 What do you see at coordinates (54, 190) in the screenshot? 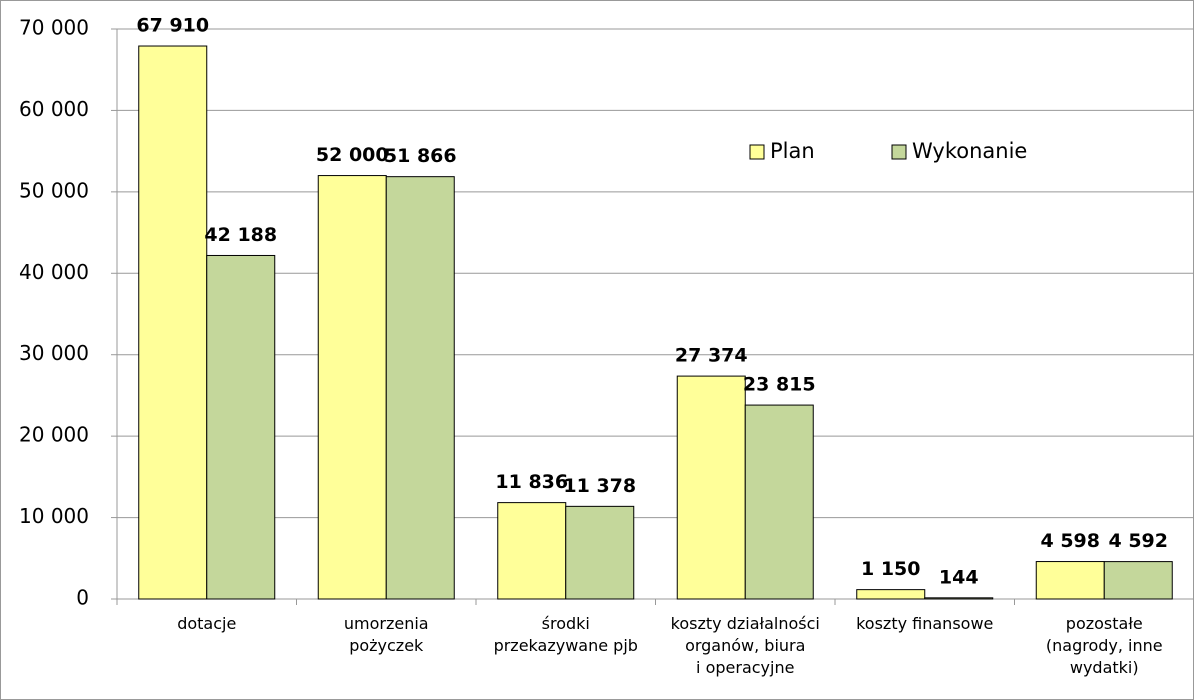
I see `y-tick-label: 50 000` at bounding box center [54, 190].